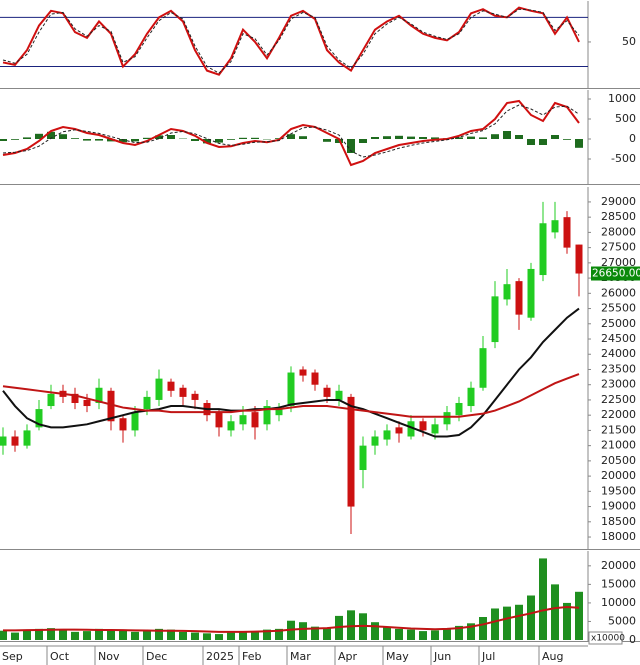  What do you see at coordinates (618, 429) in the screenshot?
I see `y-tick-label: 21500` at bounding box center [618, 429].